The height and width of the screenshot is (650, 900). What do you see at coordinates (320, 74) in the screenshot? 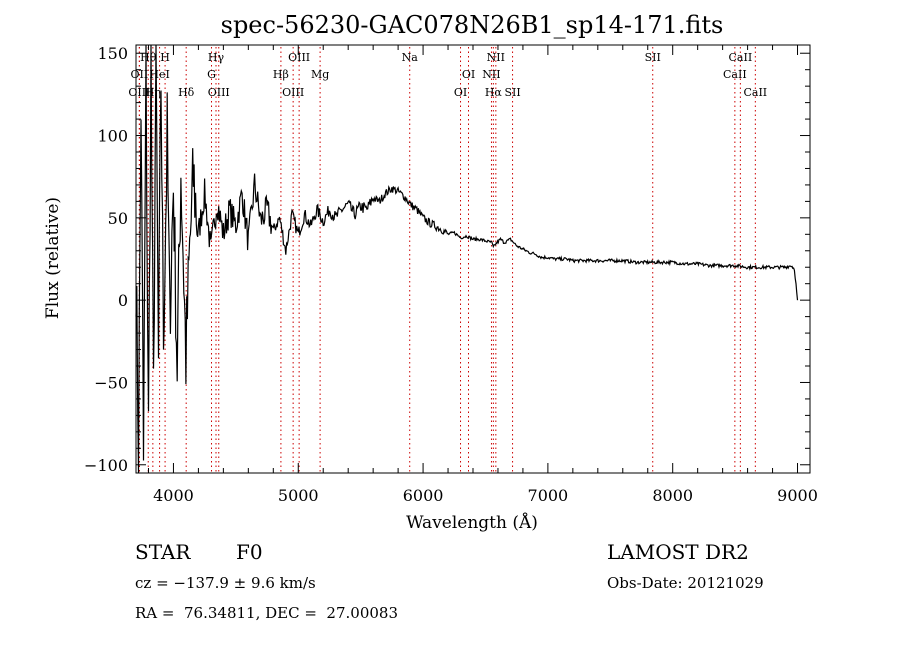
I see `emission-label-12: Mg` at bounding box center [320, 74].